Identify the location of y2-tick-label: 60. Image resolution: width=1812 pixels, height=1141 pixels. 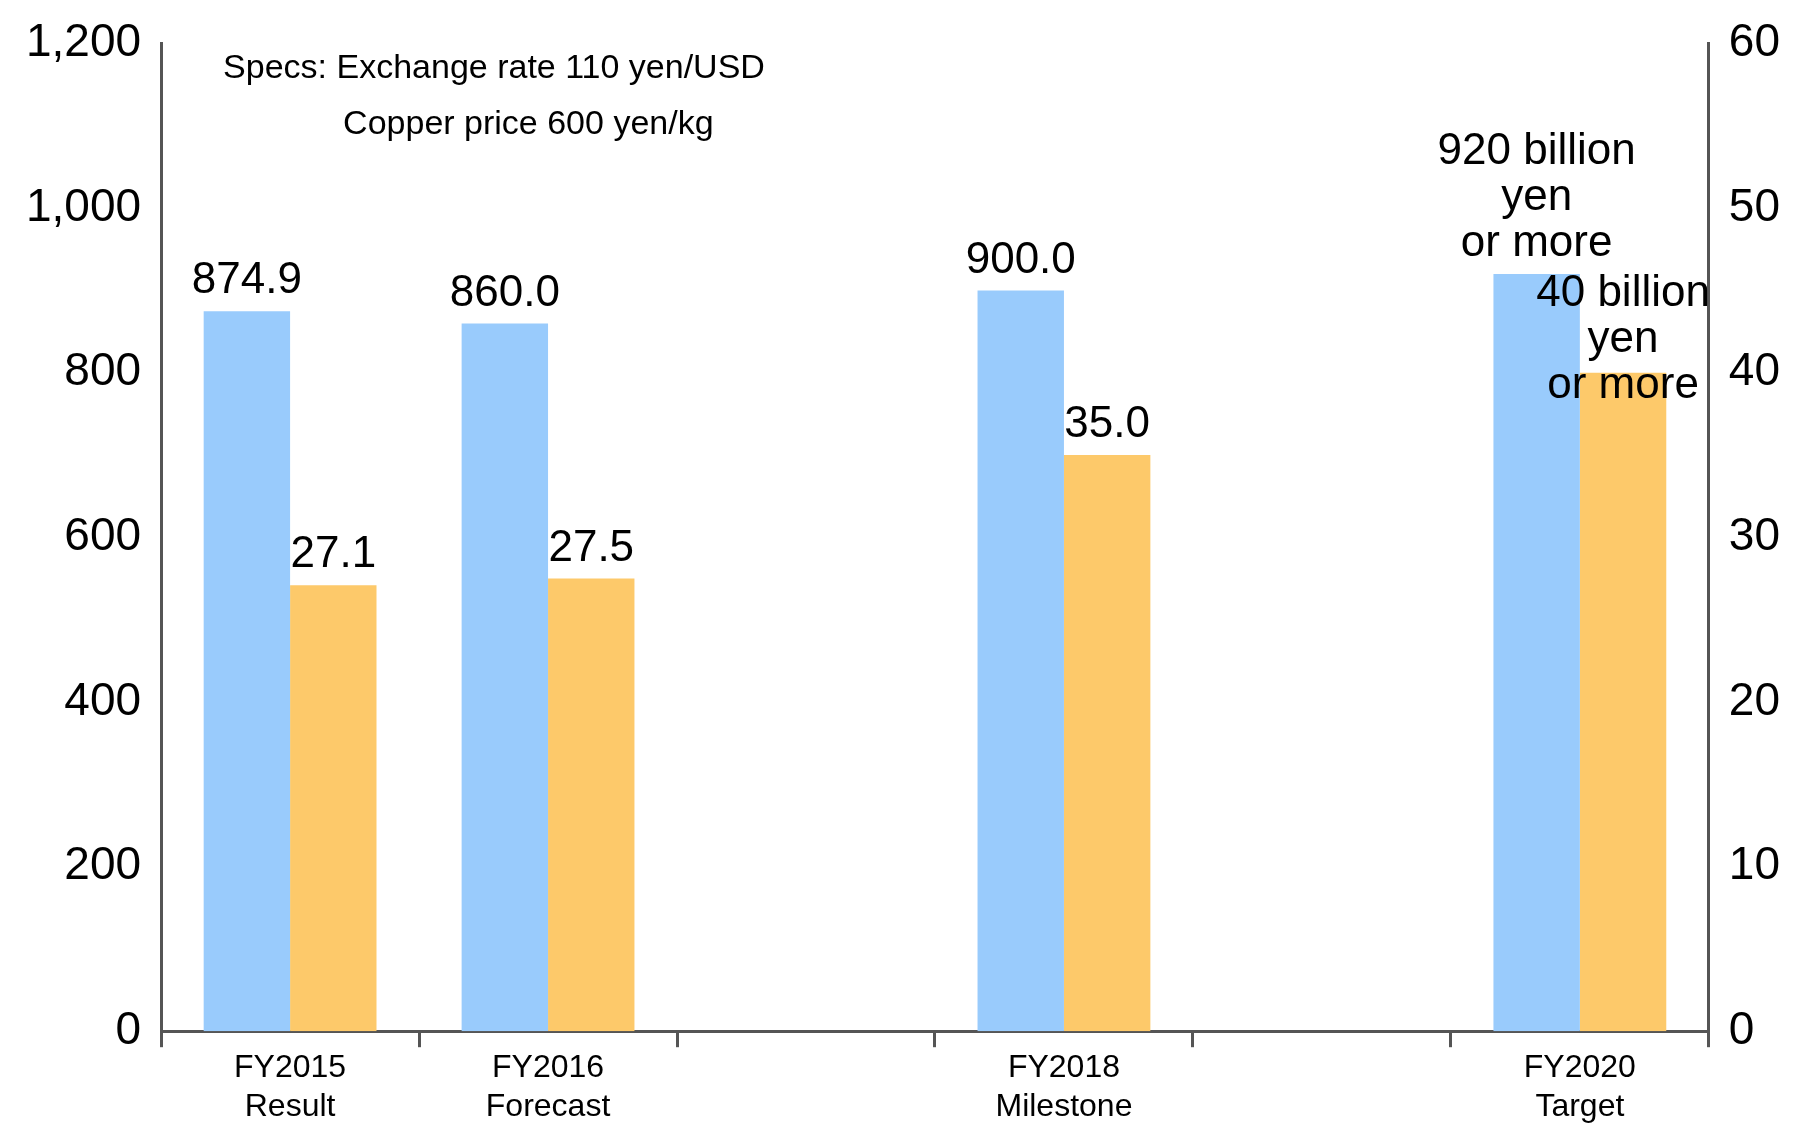
(1754, 40).